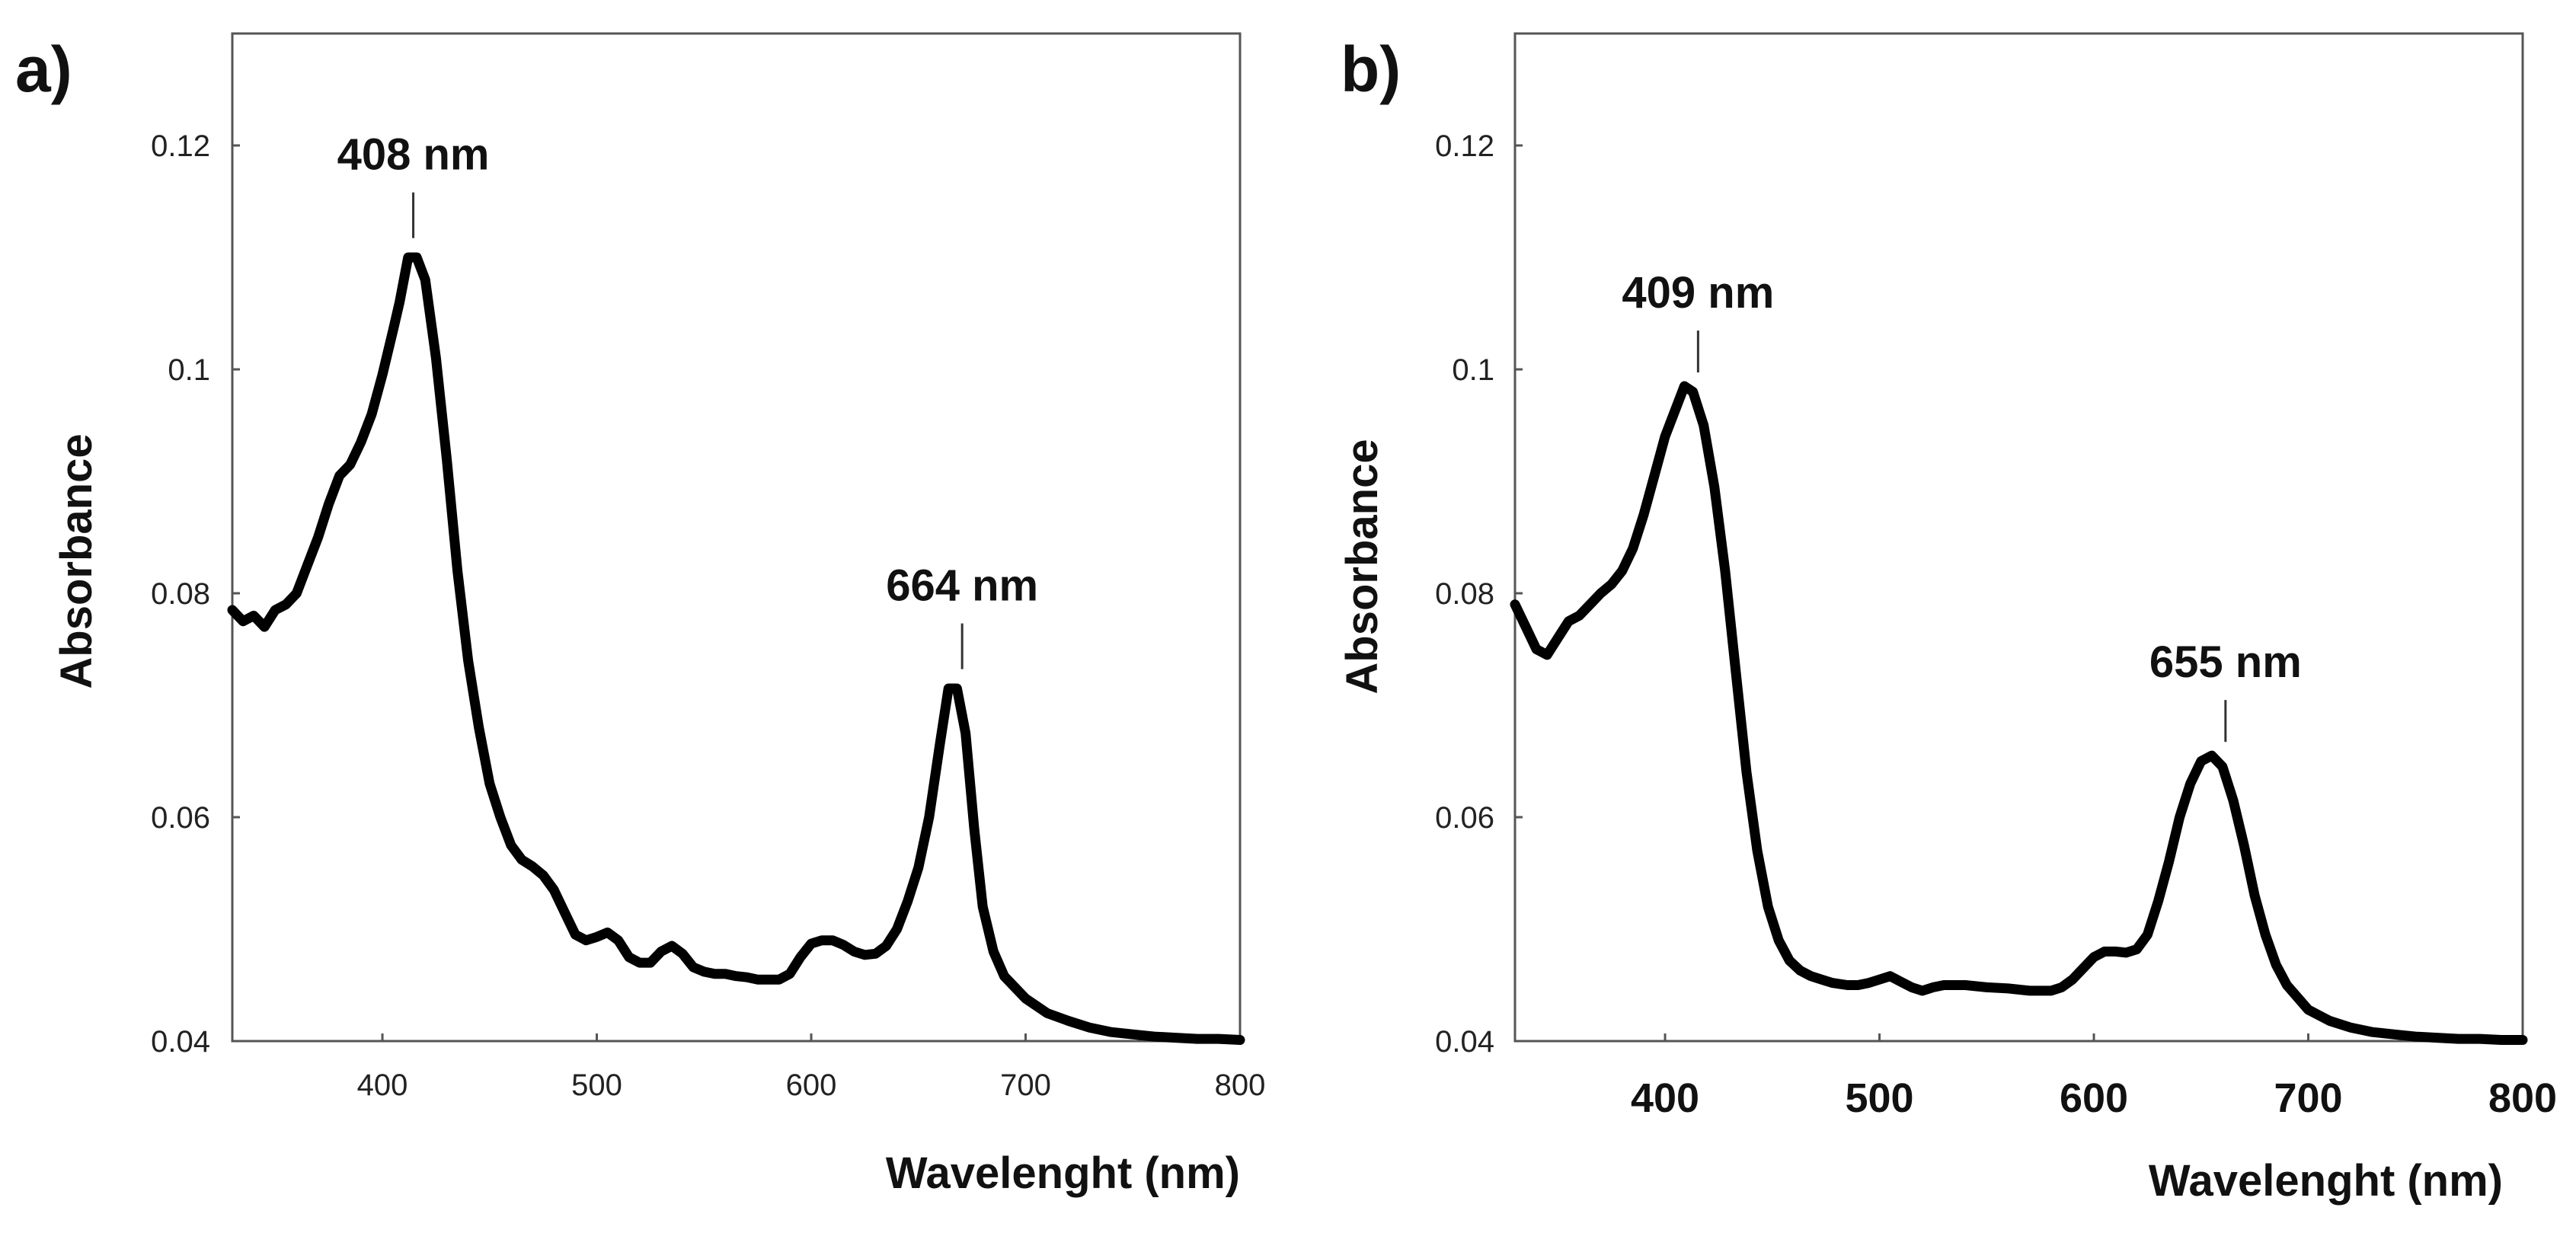 Image resolution: width=2576 pixels, height=1233 pixels. I want to click on peak-label: 664 nm, so click(962, 586).